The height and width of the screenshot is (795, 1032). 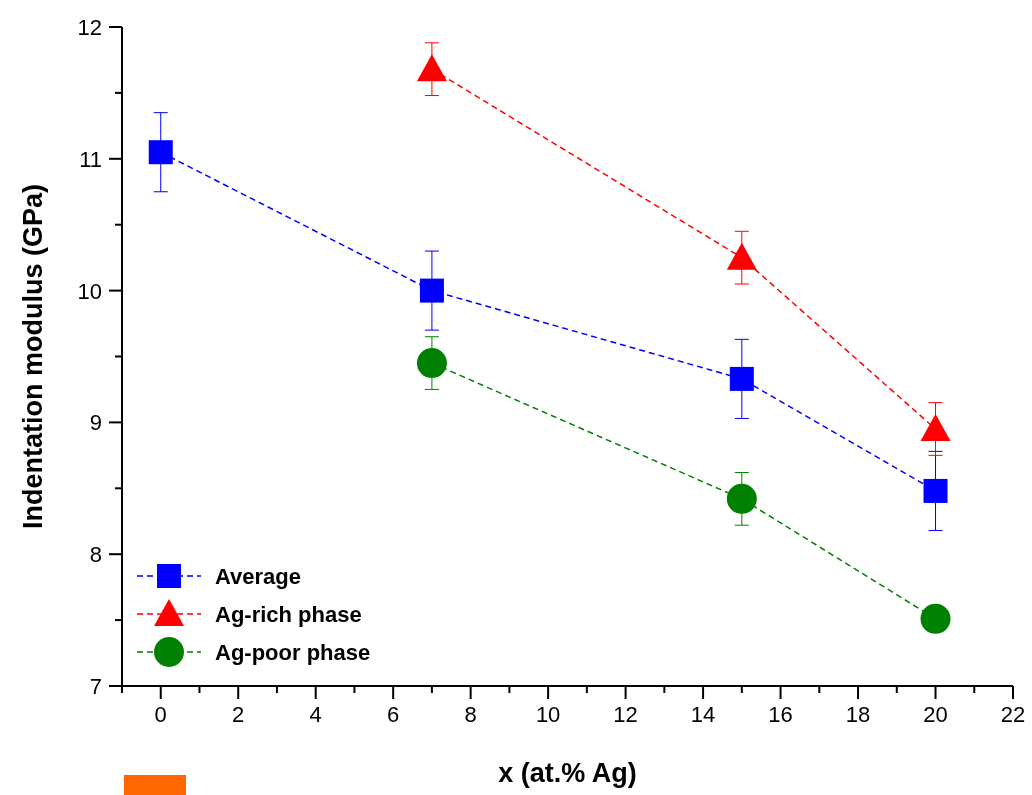 What do you see at coordinates (95, 686) in the screenshot?
I see `y-tick-label: 7` at bounding box center [95, 686].